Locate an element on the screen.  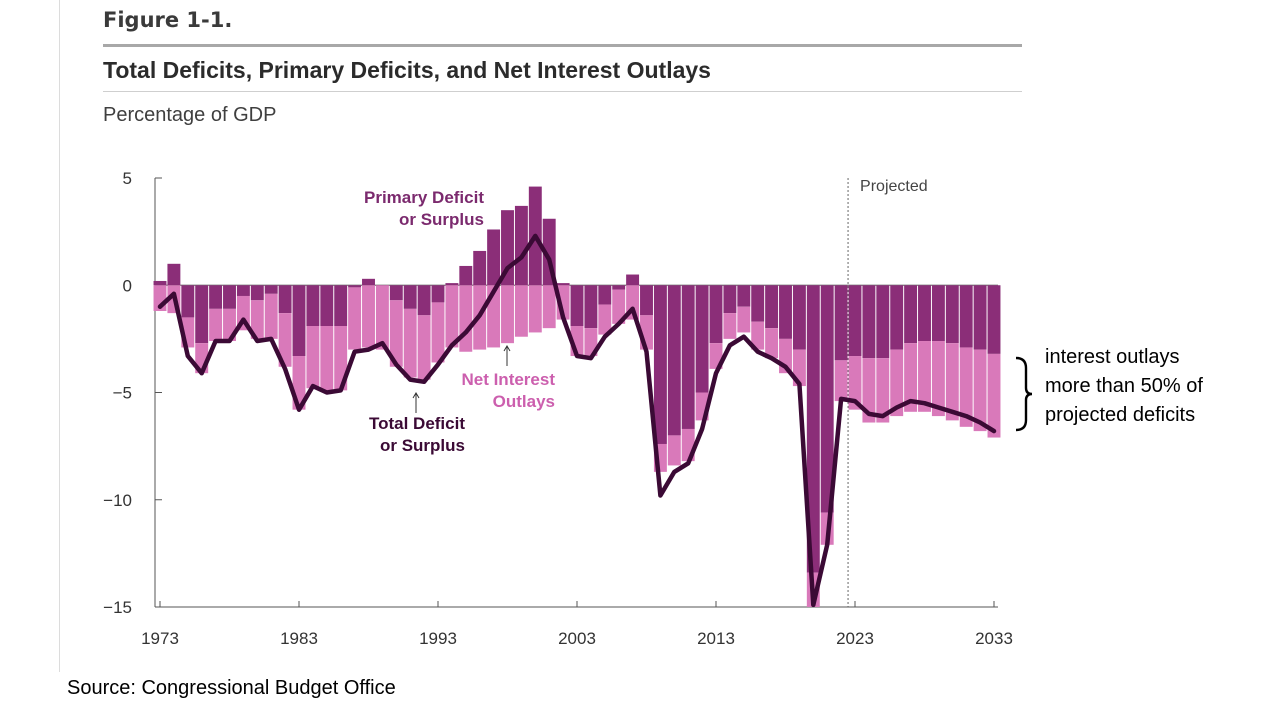
x-tick-label: 2013 is located at coordinates (716, 638).